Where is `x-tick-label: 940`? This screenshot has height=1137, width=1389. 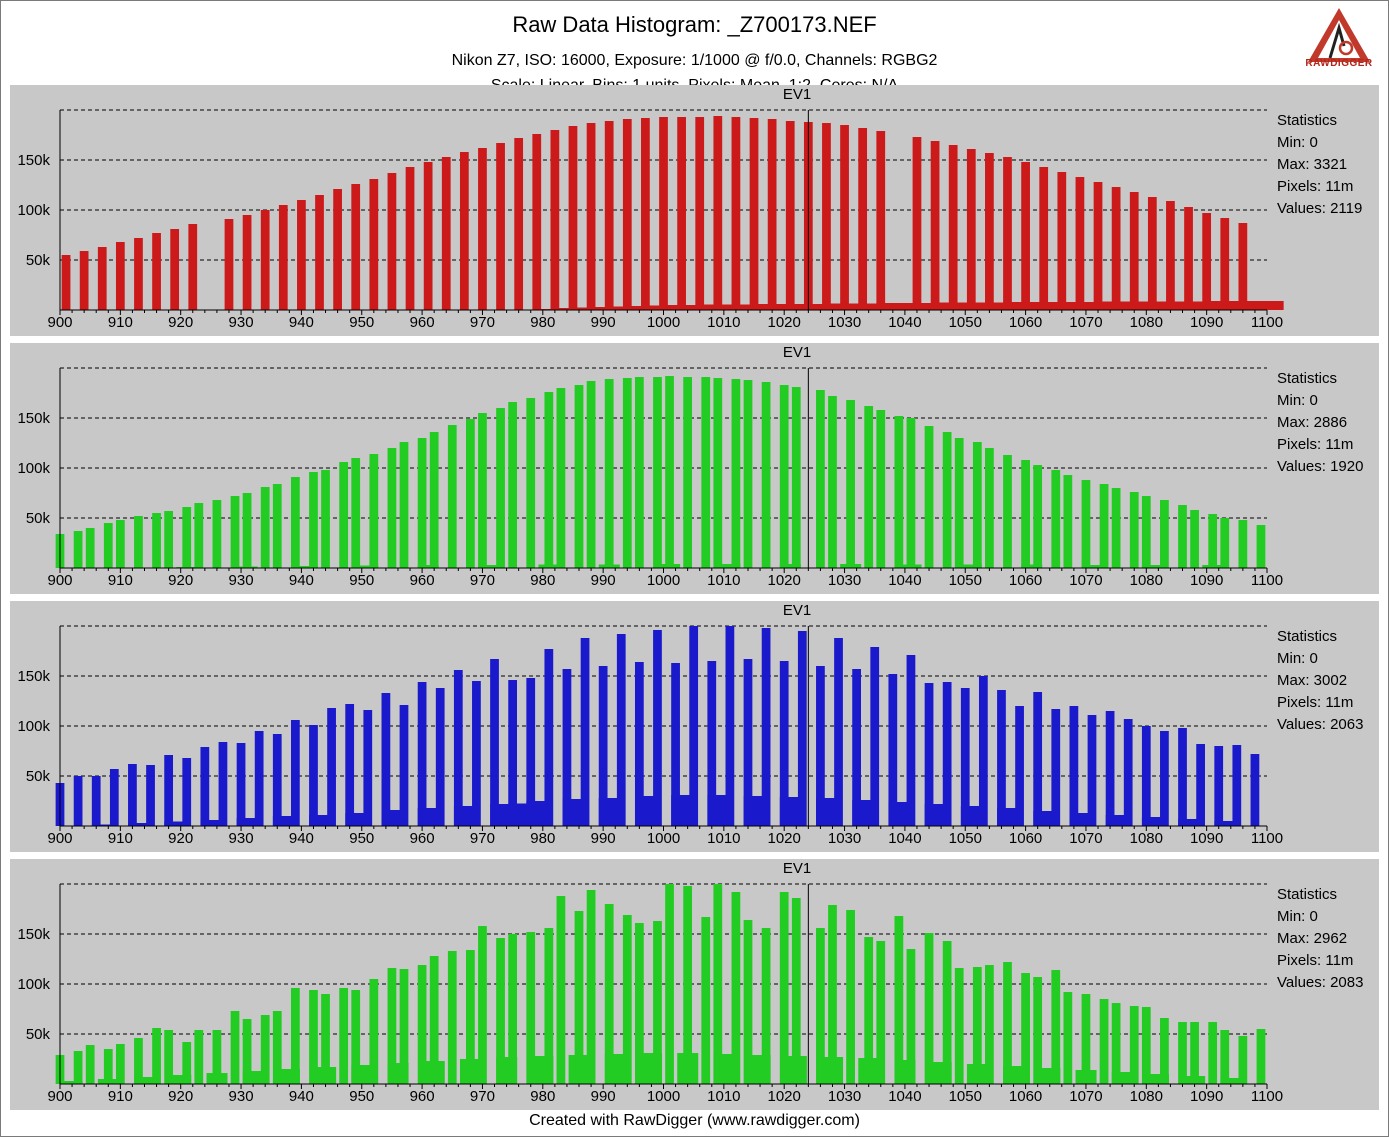 x-tick-label: 940 is located at coordinates (301, 1096).